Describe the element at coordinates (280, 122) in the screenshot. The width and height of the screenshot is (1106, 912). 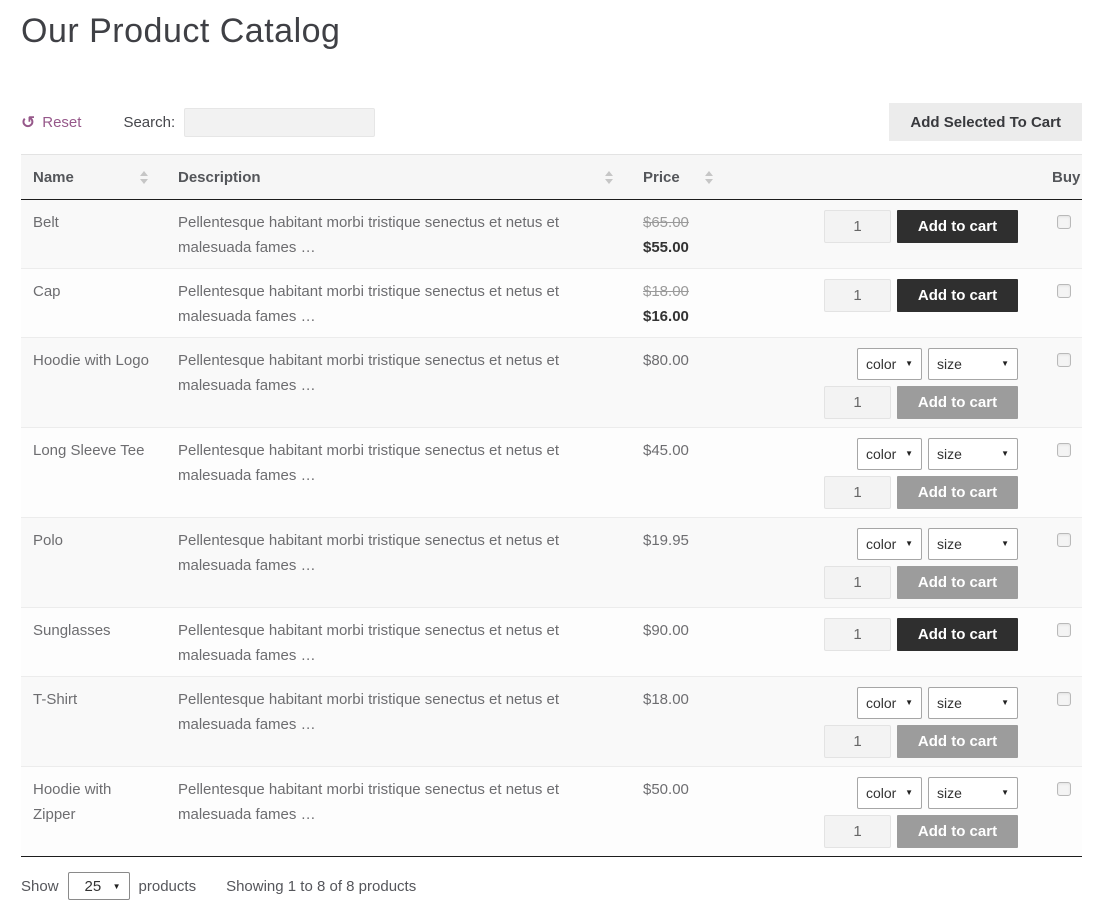
I see `search-input` at that location.